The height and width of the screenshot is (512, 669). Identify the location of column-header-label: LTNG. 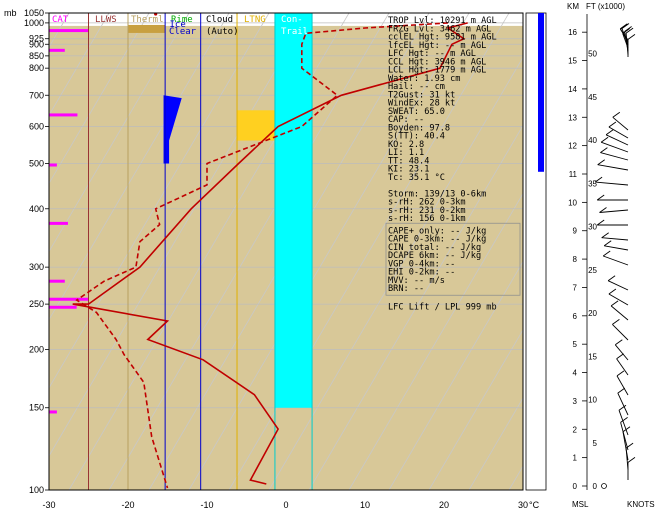
(255, 20).